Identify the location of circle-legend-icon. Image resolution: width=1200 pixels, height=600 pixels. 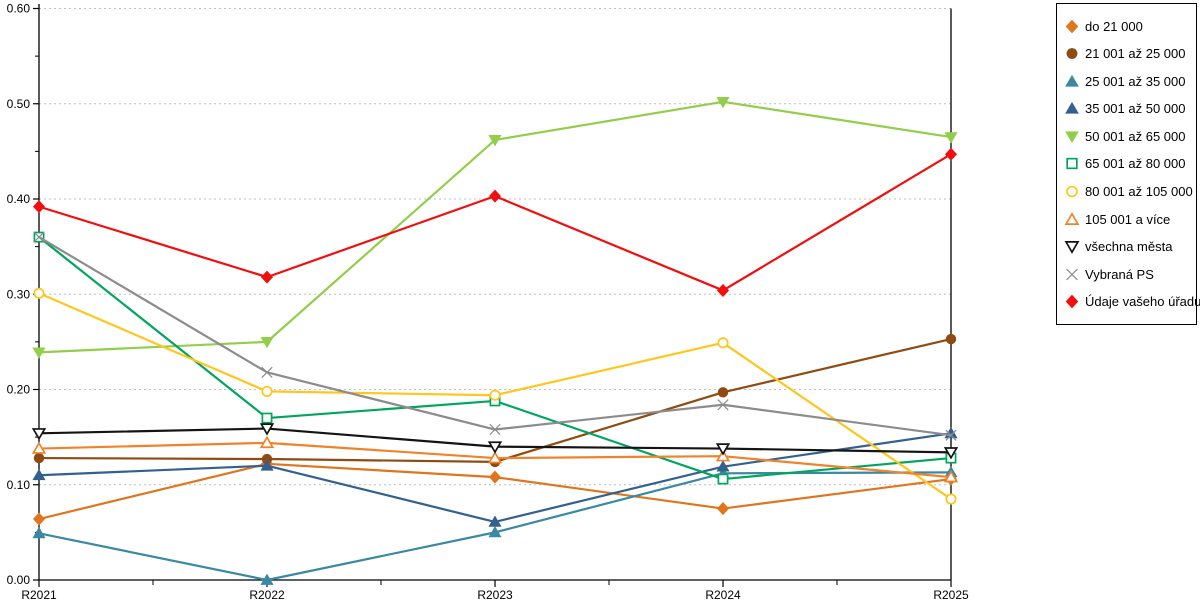
(1072, 54).